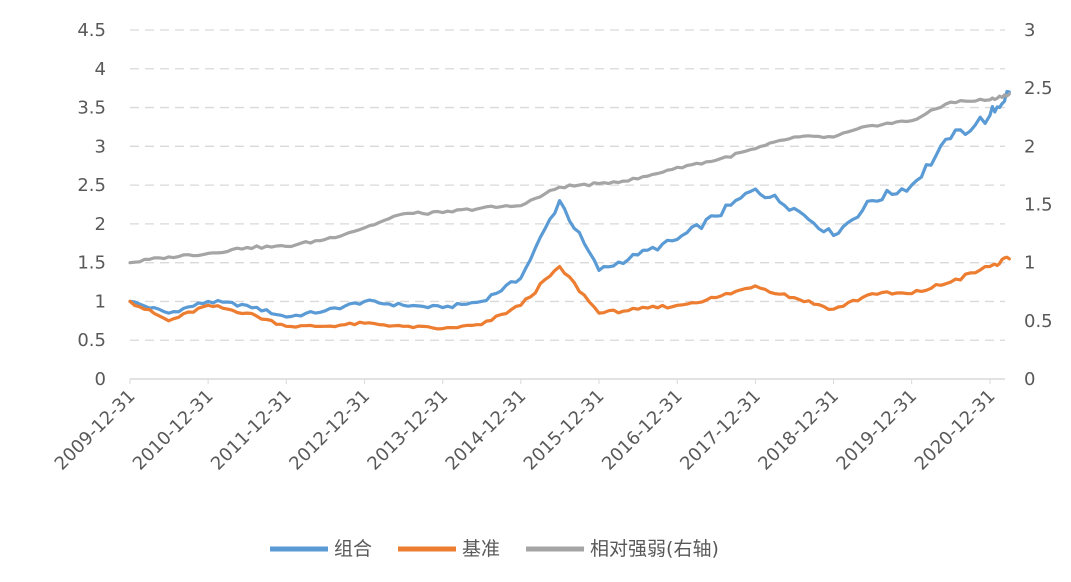 This screenshot has height=582, width=1071. I want to click on y-right-tick-label: 1, so click(1029, 263).